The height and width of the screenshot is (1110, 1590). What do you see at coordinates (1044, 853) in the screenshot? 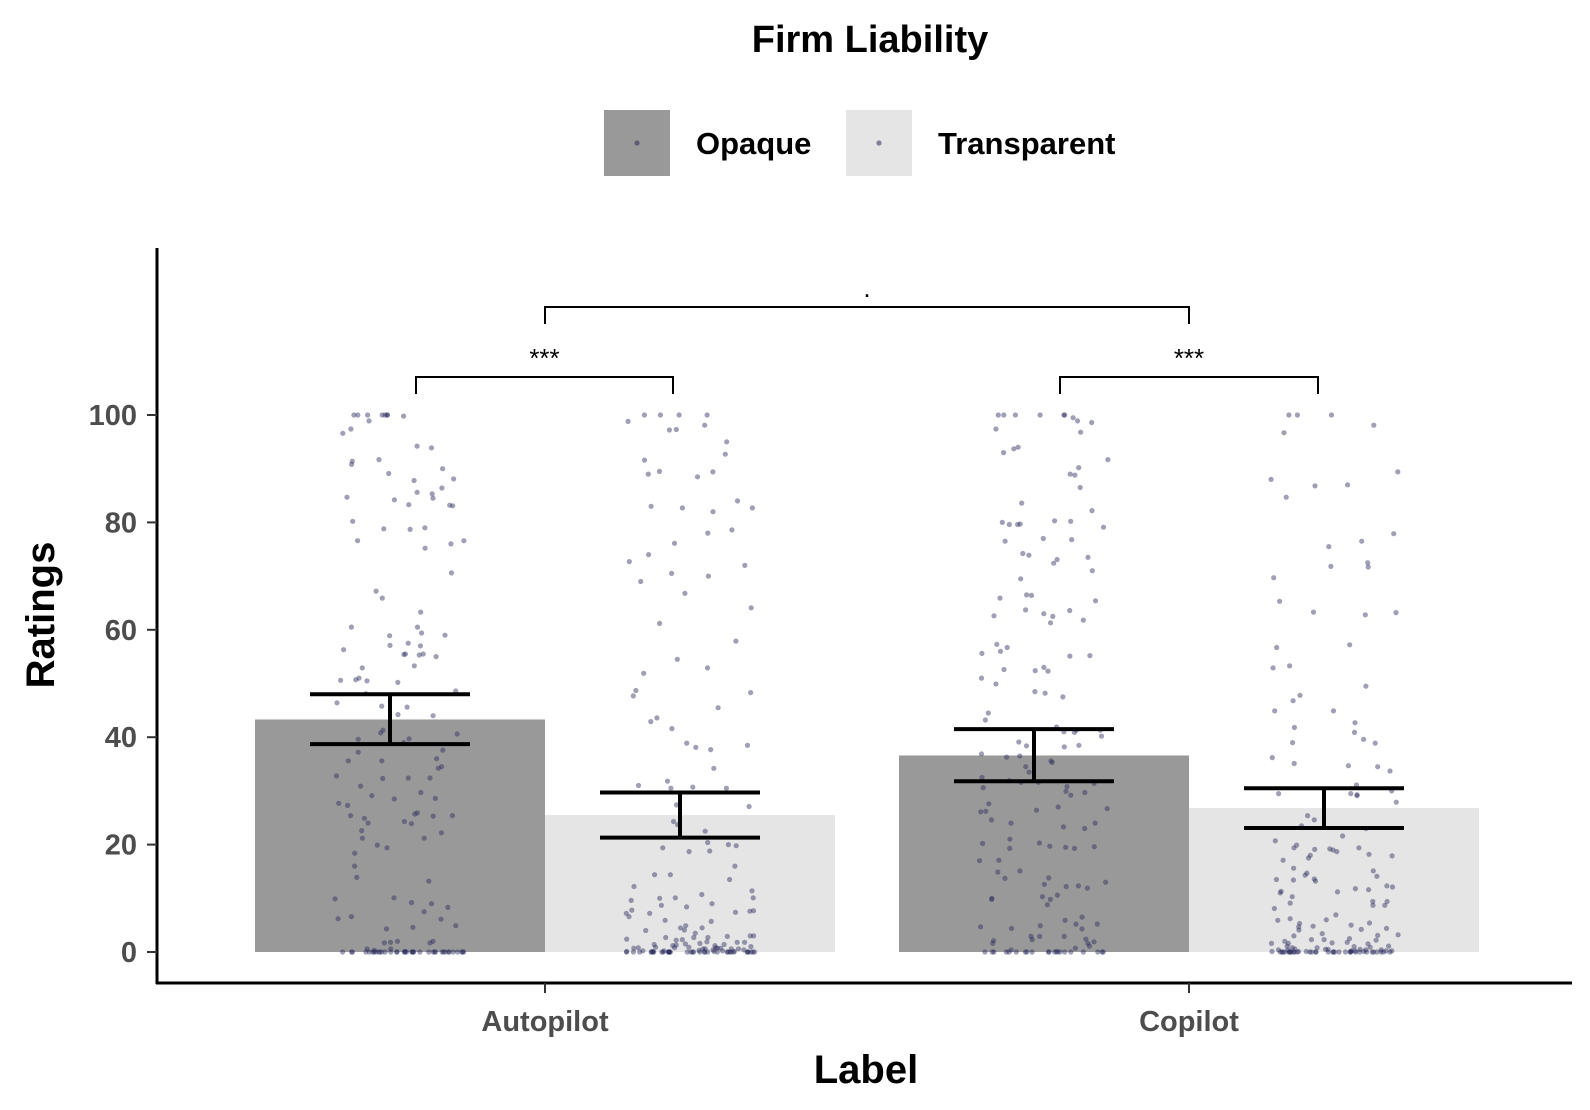
I see `bar-copilot-opaque` at bounding box center [1044, 853].